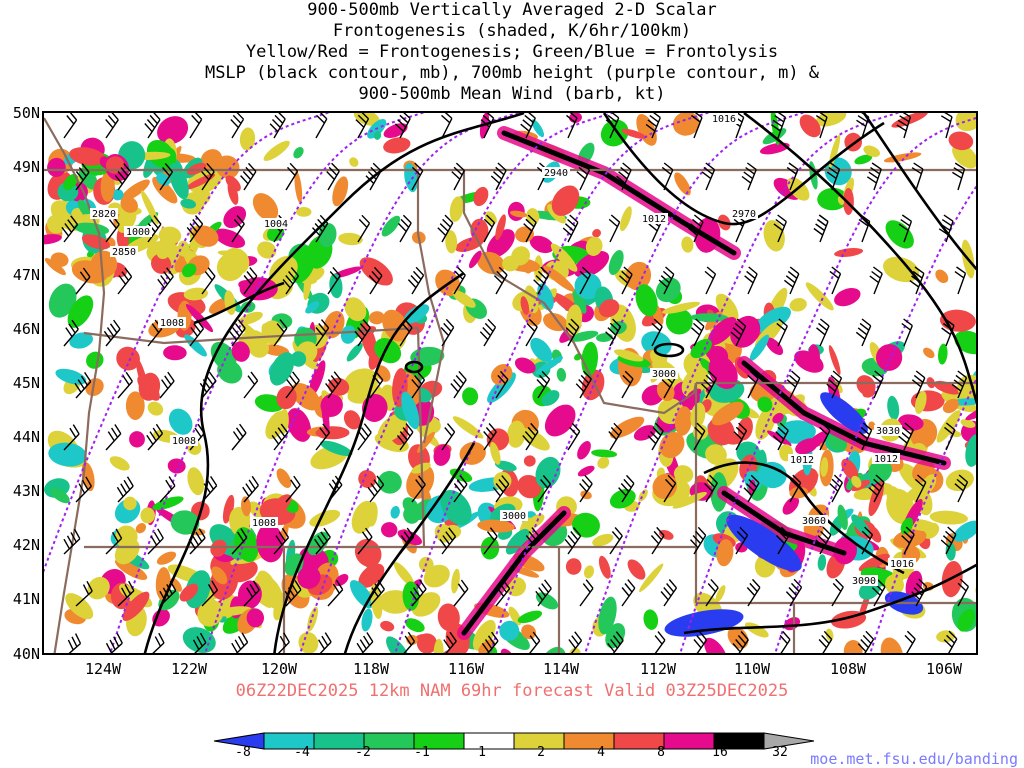 The width and height of the screenshot is (1024, 768). Describe the element at coordinates (914, 759) in the screenshot. I see `credit-link: moe.met.fsu.edu/banding` at that location.